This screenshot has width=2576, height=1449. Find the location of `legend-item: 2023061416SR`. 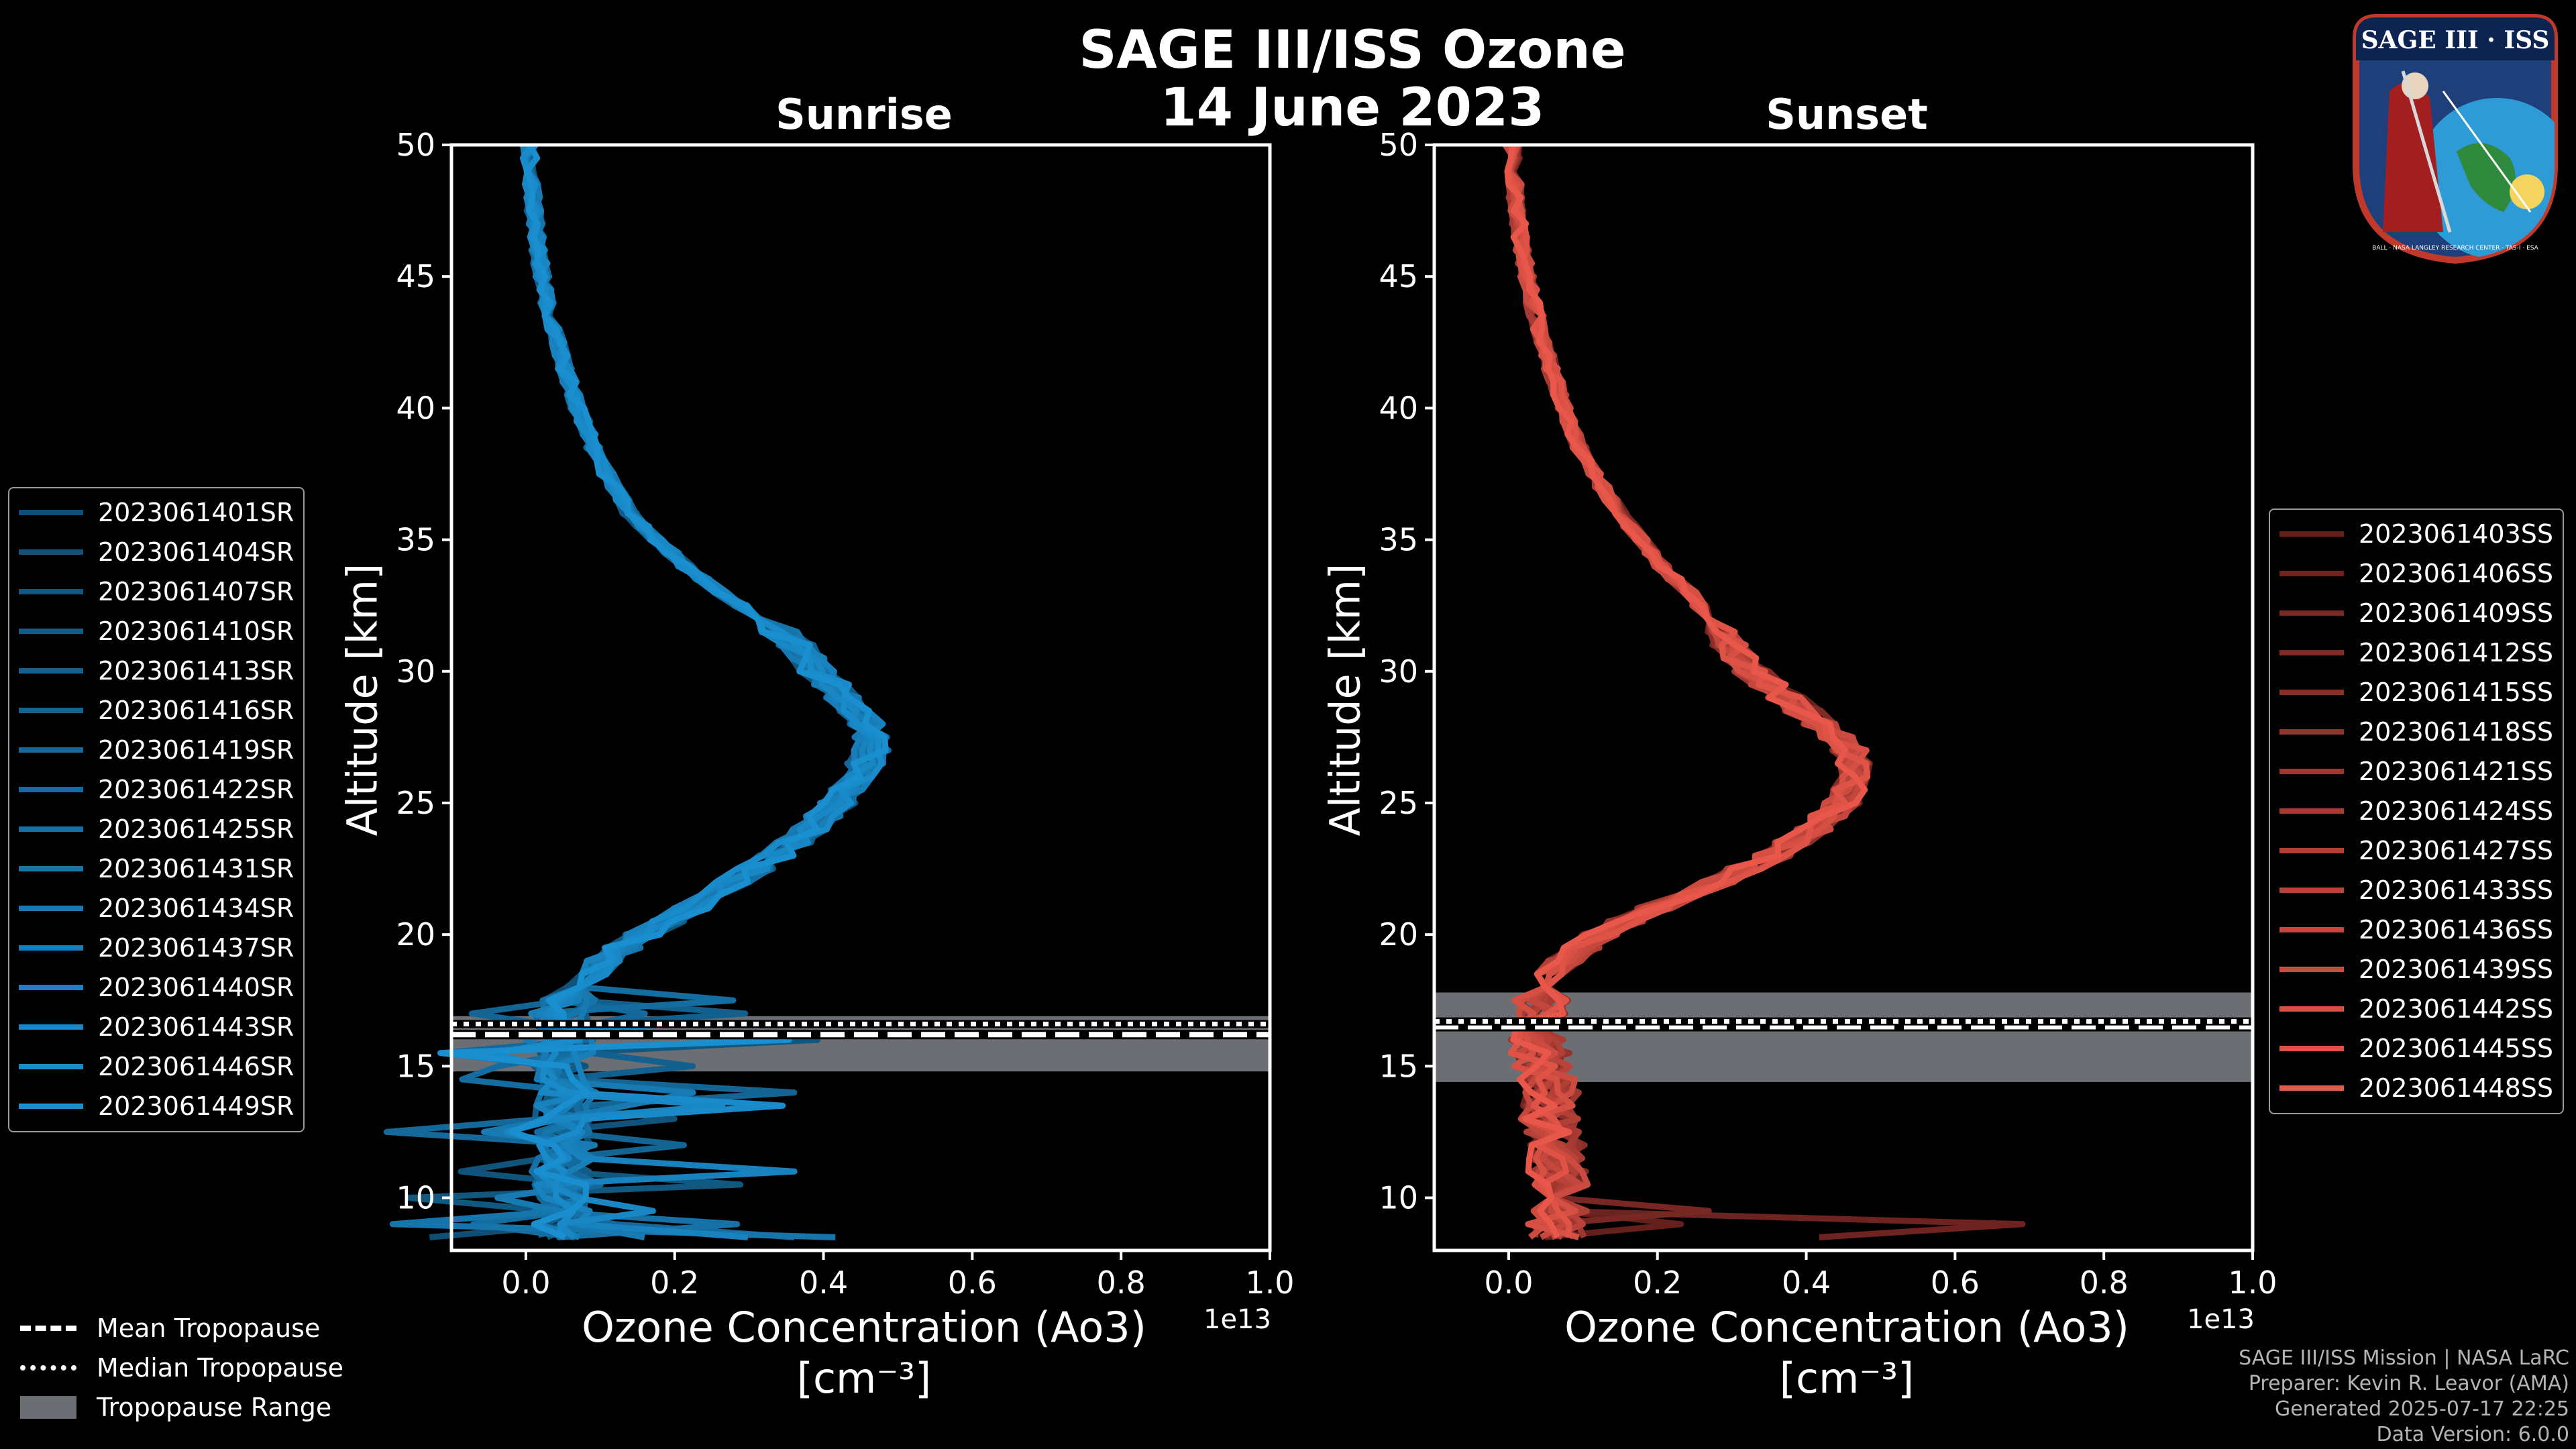

legend-item: 2023061416SR is located at coordinates (156, 710).